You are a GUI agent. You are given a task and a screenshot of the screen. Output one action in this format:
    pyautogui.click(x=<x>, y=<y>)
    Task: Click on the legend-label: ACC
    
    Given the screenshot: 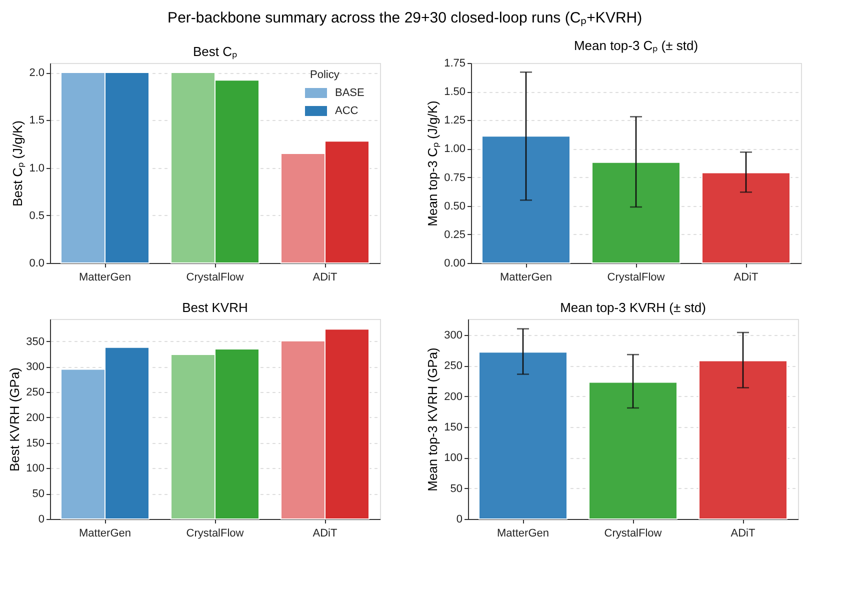 What is the action you would take?
    pyautogui.click(x=346, y=111)
    